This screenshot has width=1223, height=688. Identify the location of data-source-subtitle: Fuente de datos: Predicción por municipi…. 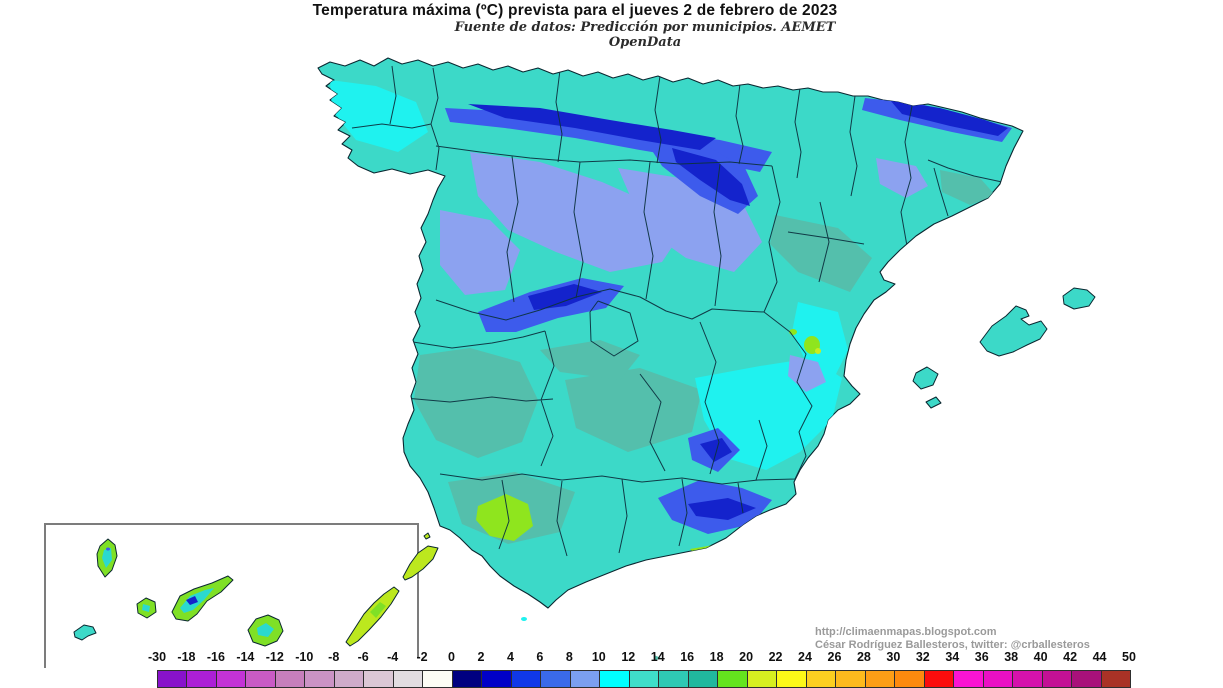
(645, 35).